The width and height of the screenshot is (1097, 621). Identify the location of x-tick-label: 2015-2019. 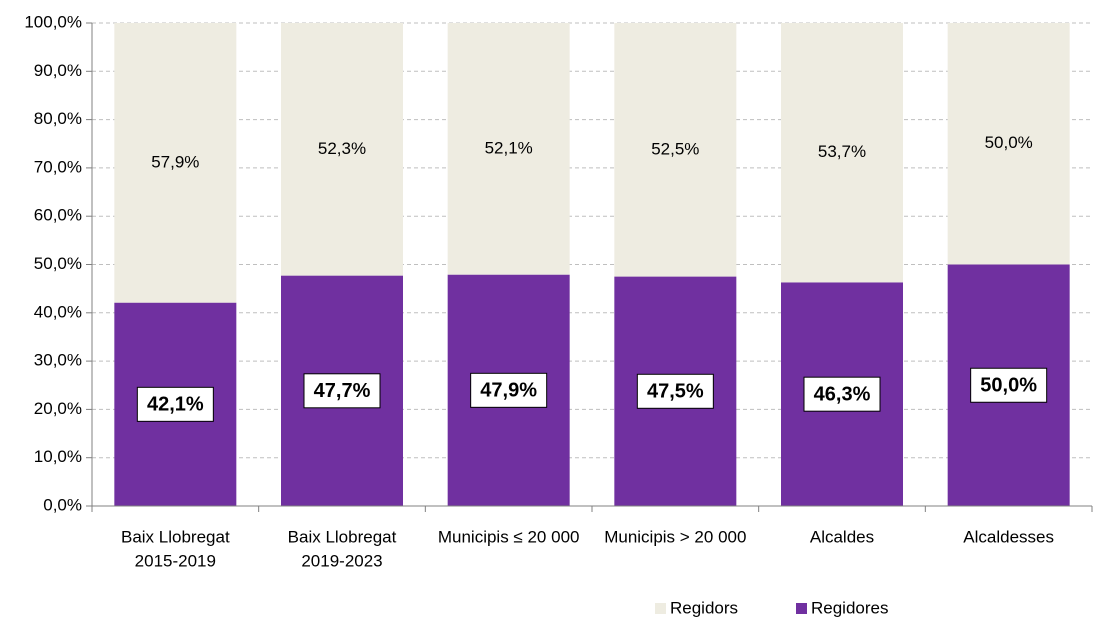
(175, 560).